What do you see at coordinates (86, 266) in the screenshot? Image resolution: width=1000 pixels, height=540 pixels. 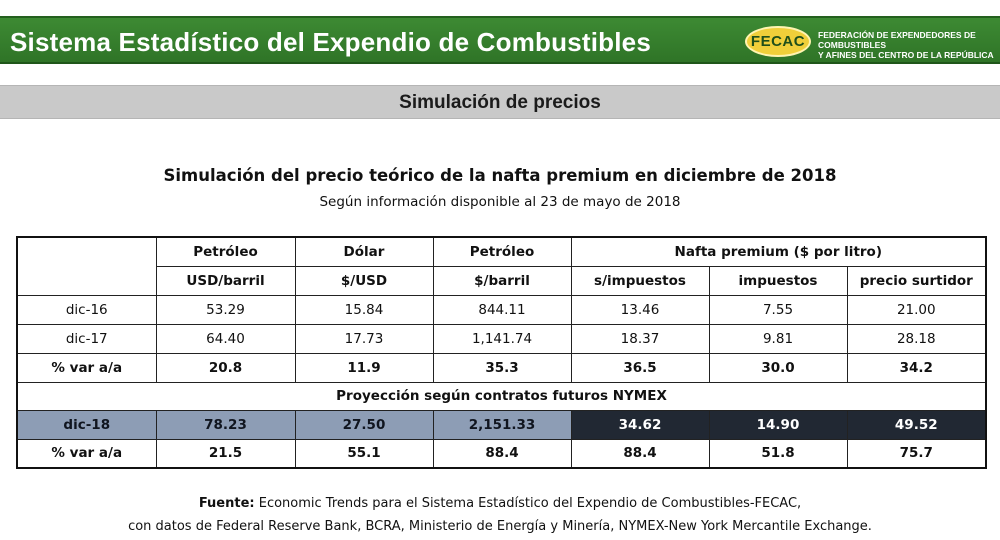 I see `corner-cell` at bounding box center [86, 266].